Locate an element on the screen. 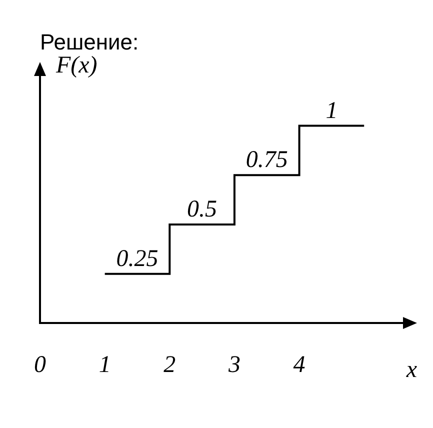 This screenshot has width=433, height=428. x-axis-title: x is located at coordinates (411, 370).